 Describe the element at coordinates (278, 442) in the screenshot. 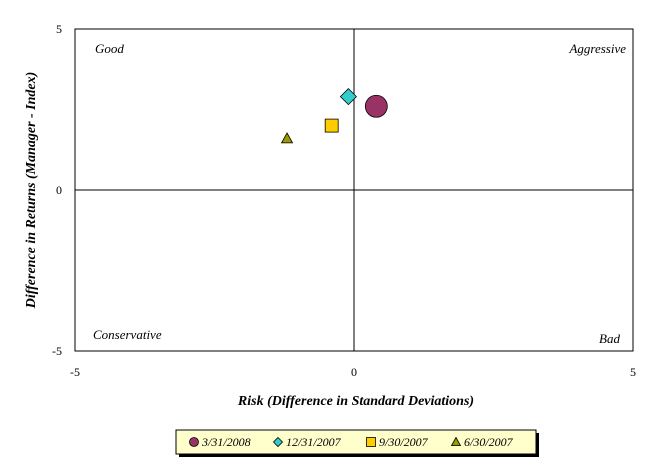

I see `legend-marker-diamond` at that location.